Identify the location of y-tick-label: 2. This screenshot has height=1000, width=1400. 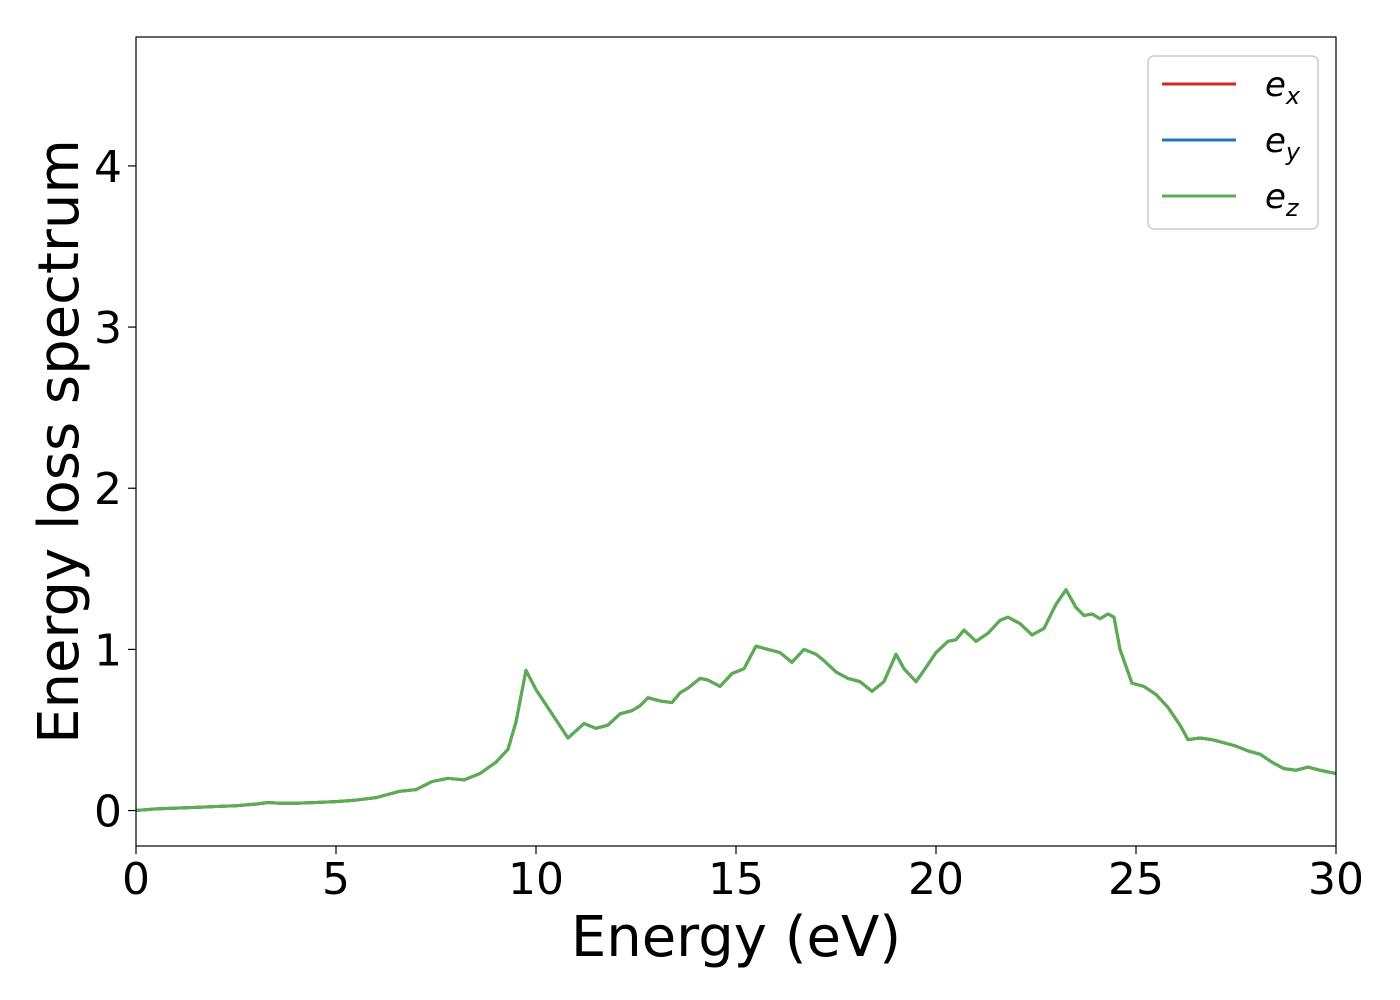
(108, 489).